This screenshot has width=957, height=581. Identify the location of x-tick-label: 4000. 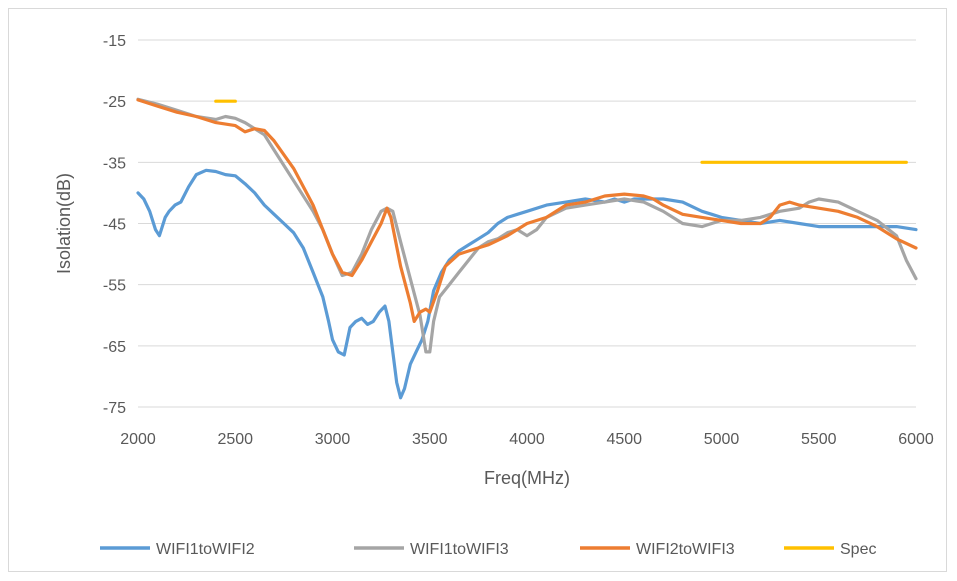
(527, 439).